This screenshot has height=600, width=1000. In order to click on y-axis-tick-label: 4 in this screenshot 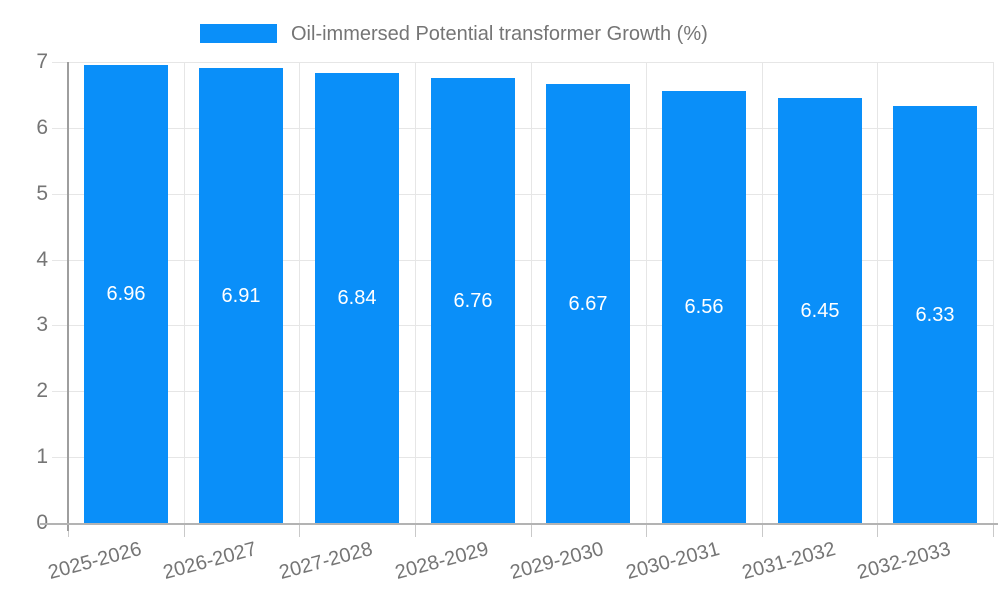, I will do `click(42, 259)`.